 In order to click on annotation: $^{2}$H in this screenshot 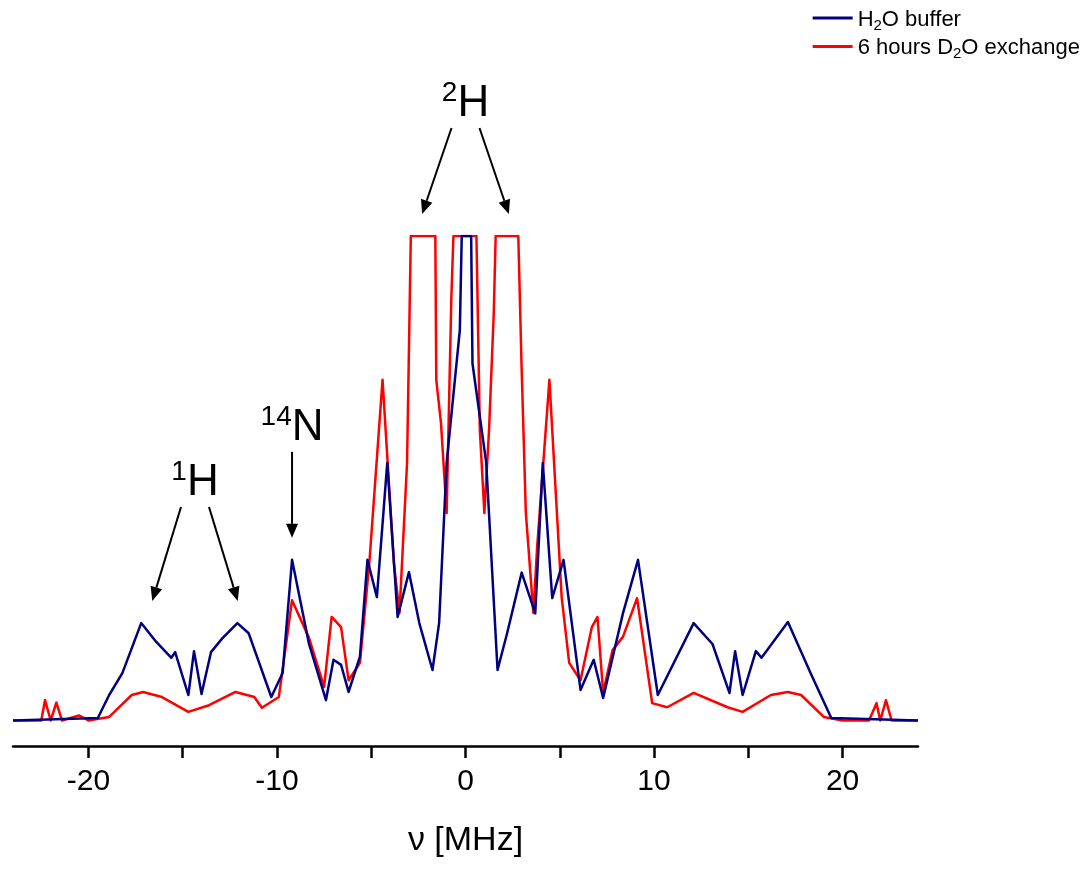, I will do `click(465, 100)`.